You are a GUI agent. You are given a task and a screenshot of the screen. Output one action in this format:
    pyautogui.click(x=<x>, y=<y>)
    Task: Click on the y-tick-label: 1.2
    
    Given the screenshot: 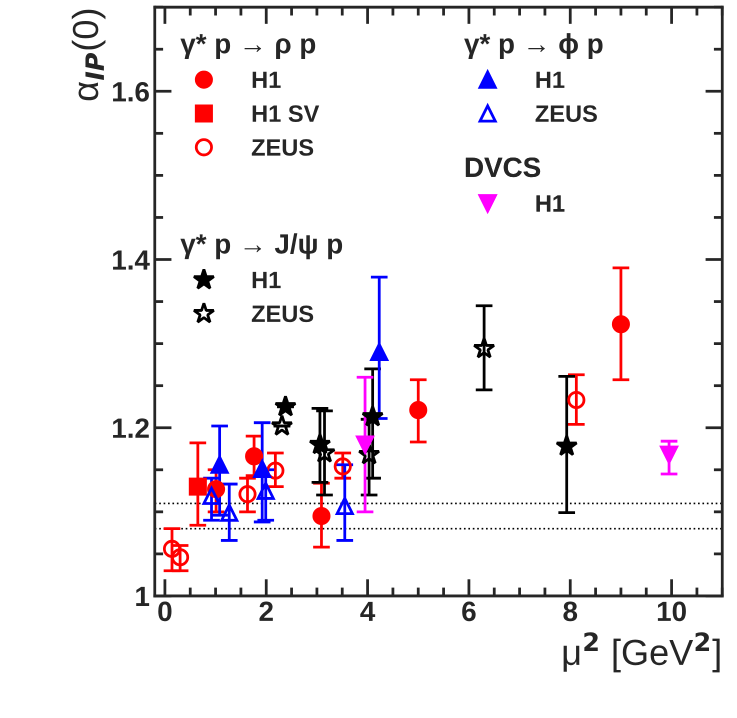 What is the action you would take?
    pyautogui.click(x=131, y=428)
    